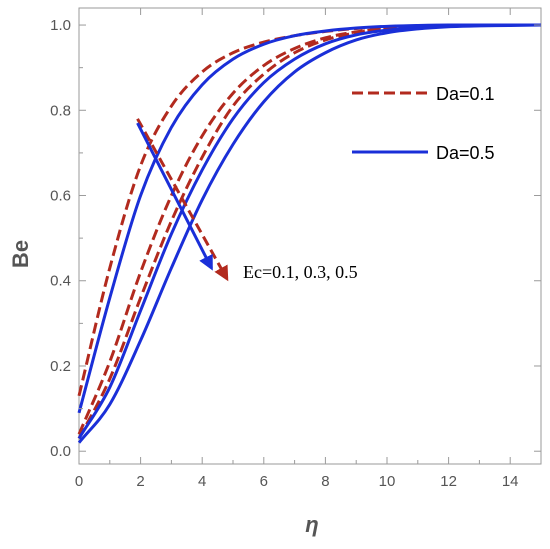 This screenshot has width=550, height=549. Describe the element at coordinates (140, 481) in the screenshot. I see `x-tick-label: 2` at that location.